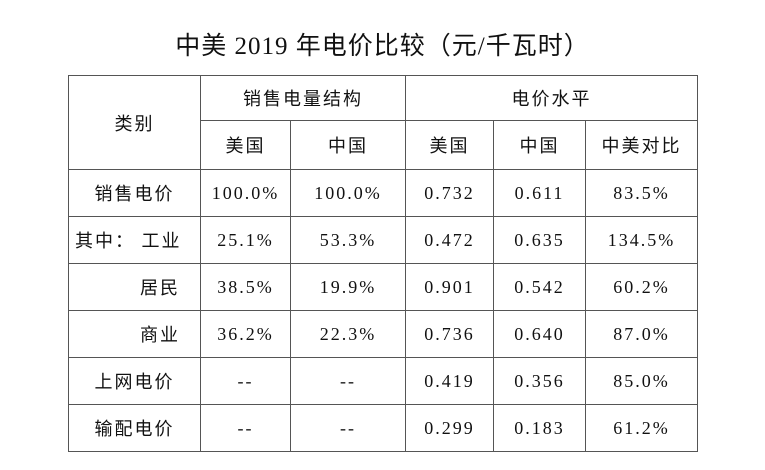 The height and width of the screenshot is (470, 765). I want to click on table-cell: 0.542, so click(539, 287).